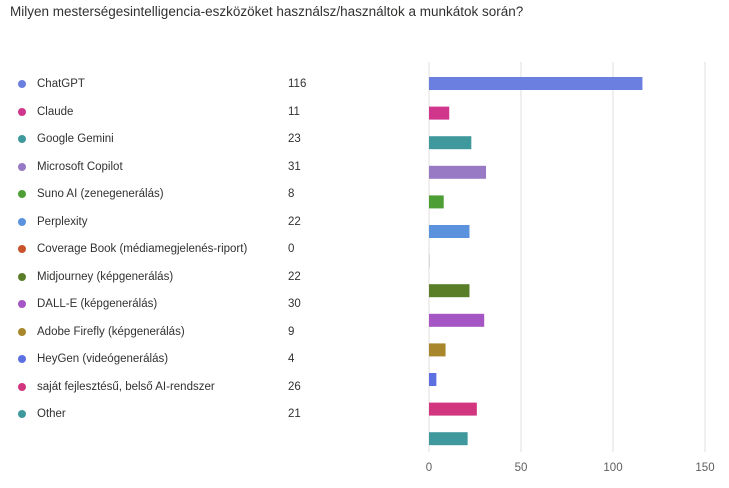 The width and height of the screenshot is (729, 488). I want to click on legend-count: 31, so click(294, 166).